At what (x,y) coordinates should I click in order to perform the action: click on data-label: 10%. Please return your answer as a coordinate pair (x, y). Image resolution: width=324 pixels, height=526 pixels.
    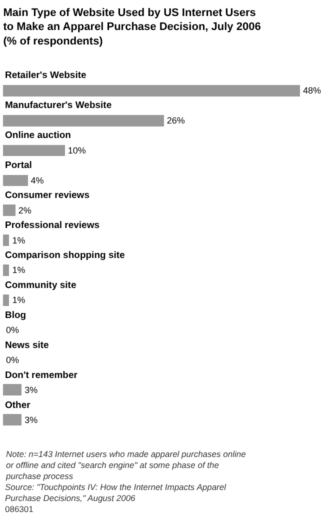
    Looking at the image, I should click on (77, 151).